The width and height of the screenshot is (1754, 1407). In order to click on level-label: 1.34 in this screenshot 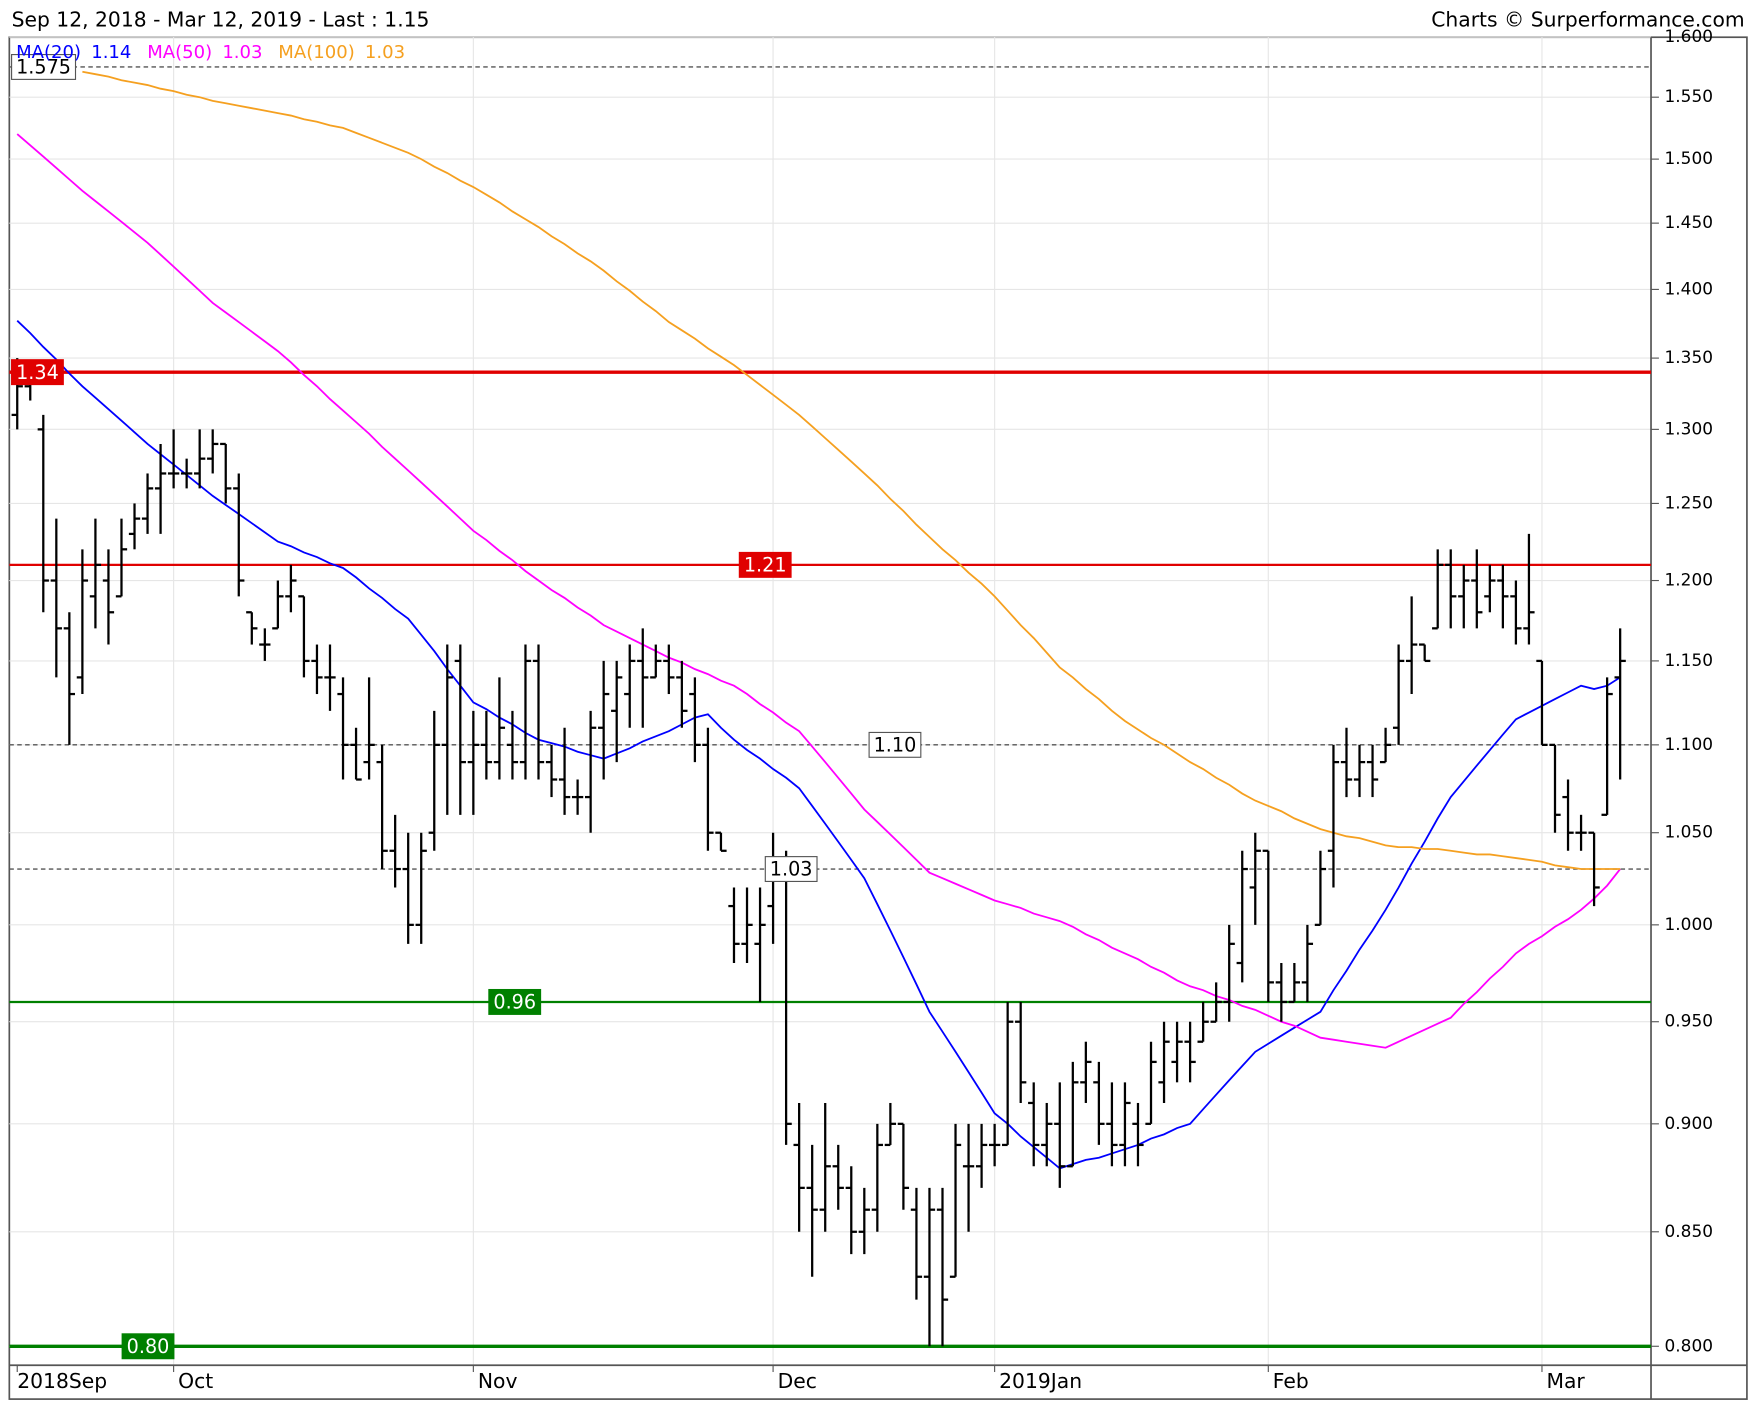, I will do `click(37, 372)`.